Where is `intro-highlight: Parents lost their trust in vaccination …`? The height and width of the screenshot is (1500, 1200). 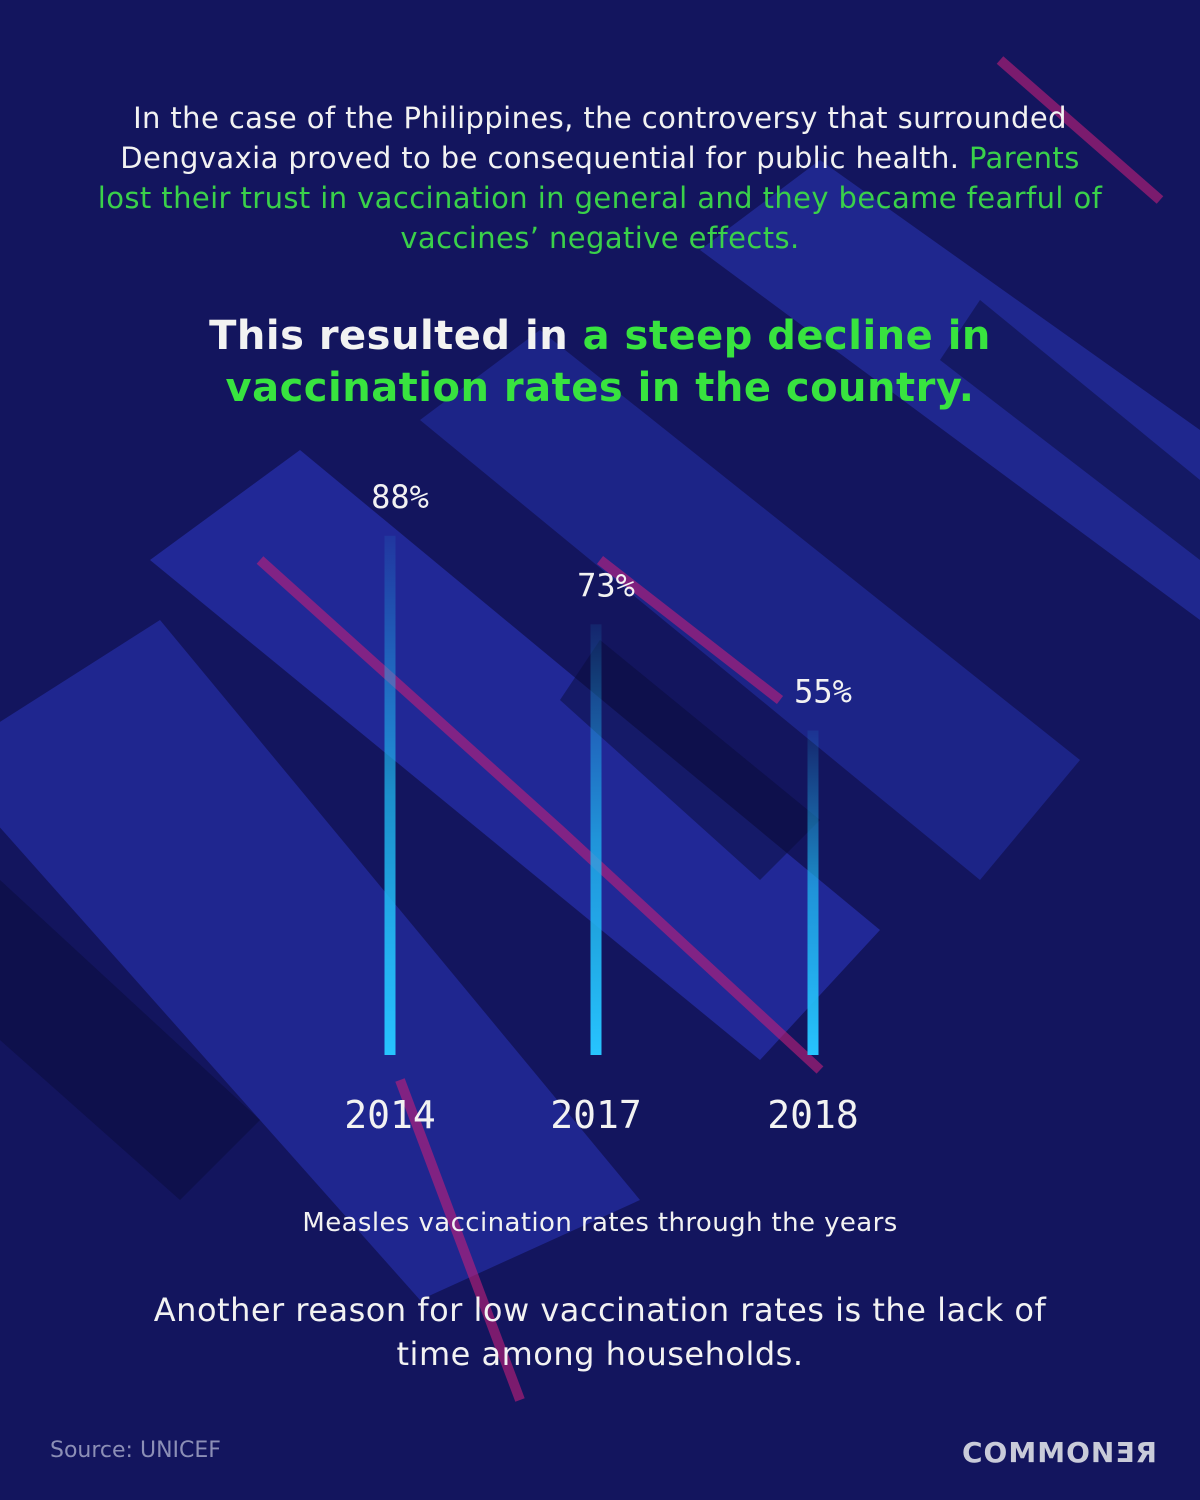
intro-highlight: Parents lost their trust in vaccination … is located at coordinates (600, 198).